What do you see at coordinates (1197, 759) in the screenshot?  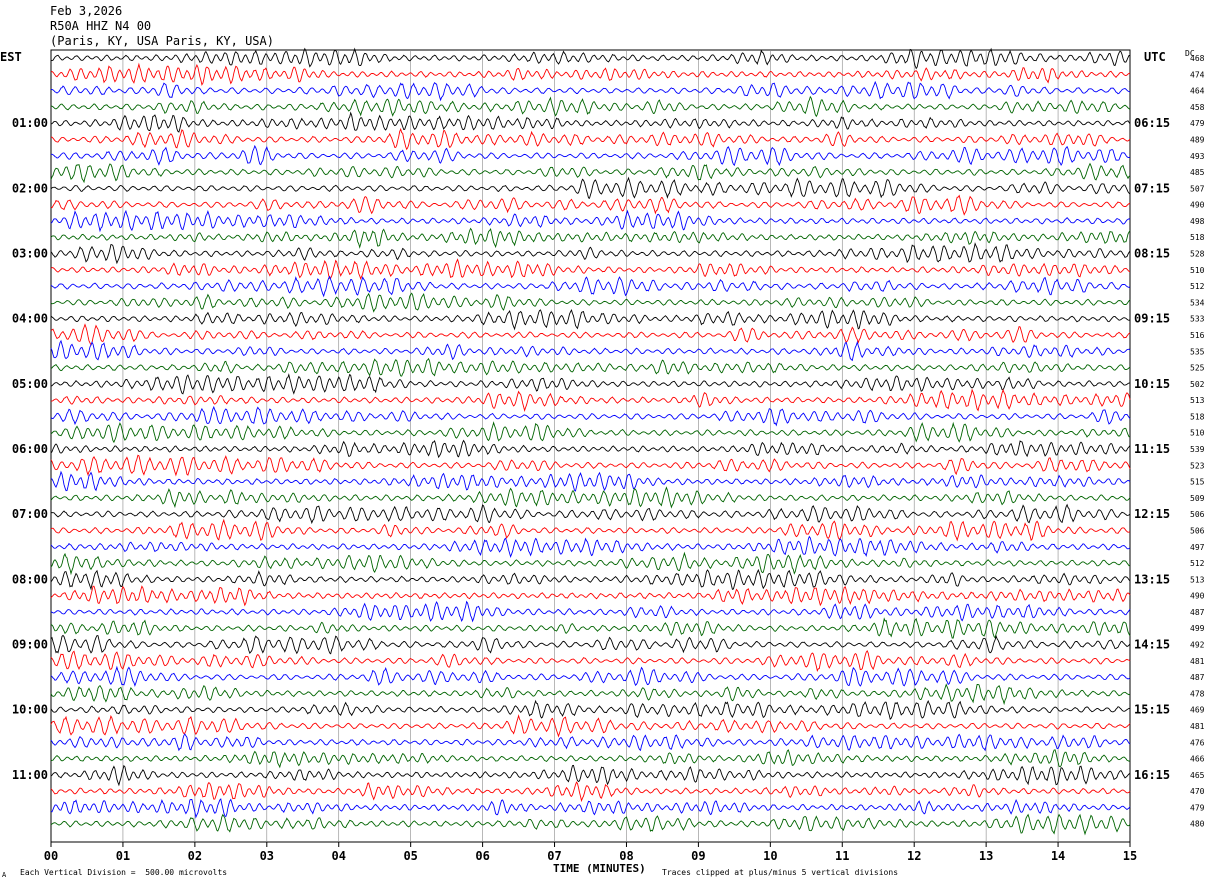 I see `dc-offset-label: 466` at bounding box center [1197, 759].